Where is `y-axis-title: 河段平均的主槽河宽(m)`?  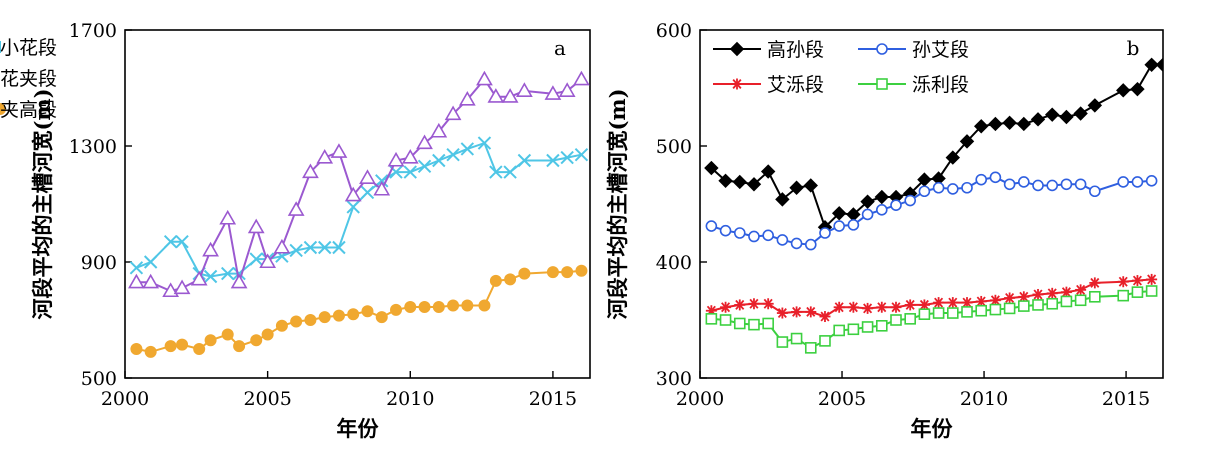 y-axis-title: 河段平均的主槽河宽(m) is located at coordinates (617, 203).